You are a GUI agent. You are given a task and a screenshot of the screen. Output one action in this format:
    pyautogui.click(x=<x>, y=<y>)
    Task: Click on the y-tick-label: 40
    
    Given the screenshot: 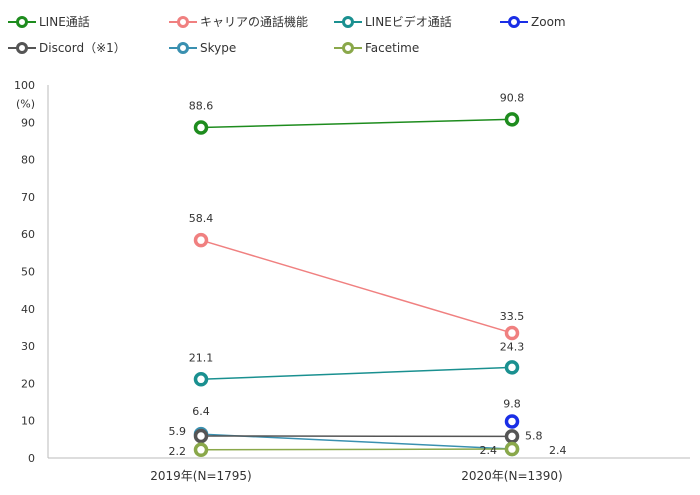 What is the action you would take?
    pyautogui.click(x=28, y=309)
    